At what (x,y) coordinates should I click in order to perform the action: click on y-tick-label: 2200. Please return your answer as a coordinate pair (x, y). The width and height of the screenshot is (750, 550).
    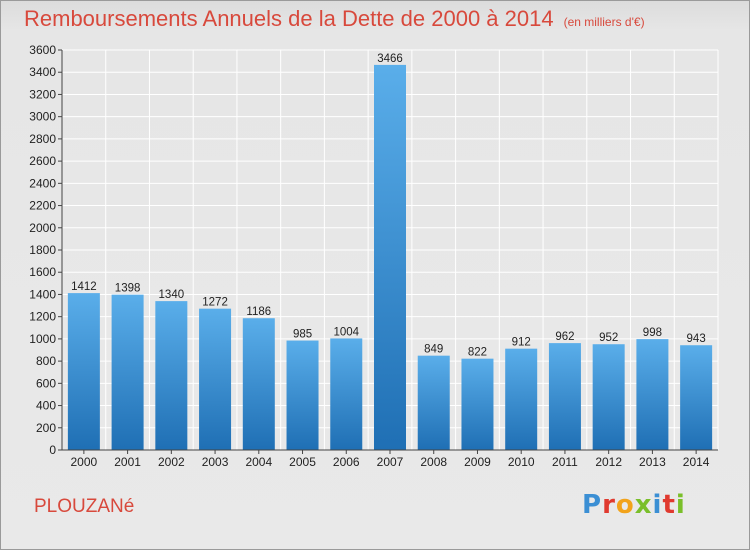
    Looking at the image, I should click on (42, 206).